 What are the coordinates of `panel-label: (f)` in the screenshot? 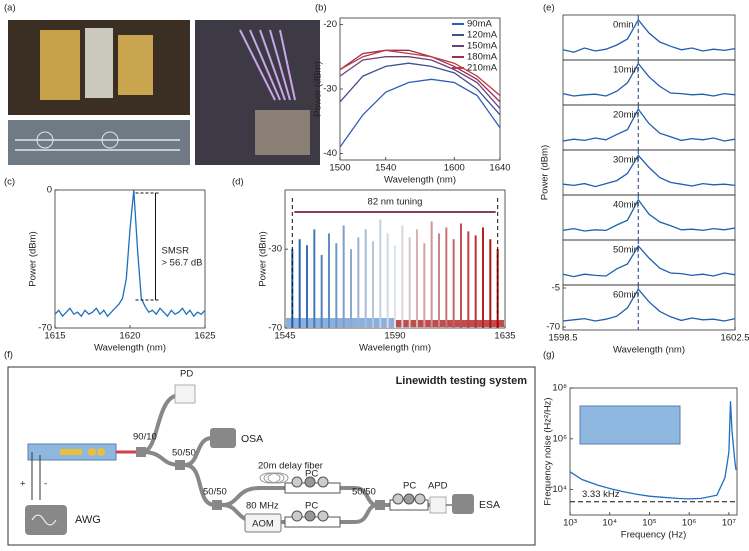 It's located at (8, 355).